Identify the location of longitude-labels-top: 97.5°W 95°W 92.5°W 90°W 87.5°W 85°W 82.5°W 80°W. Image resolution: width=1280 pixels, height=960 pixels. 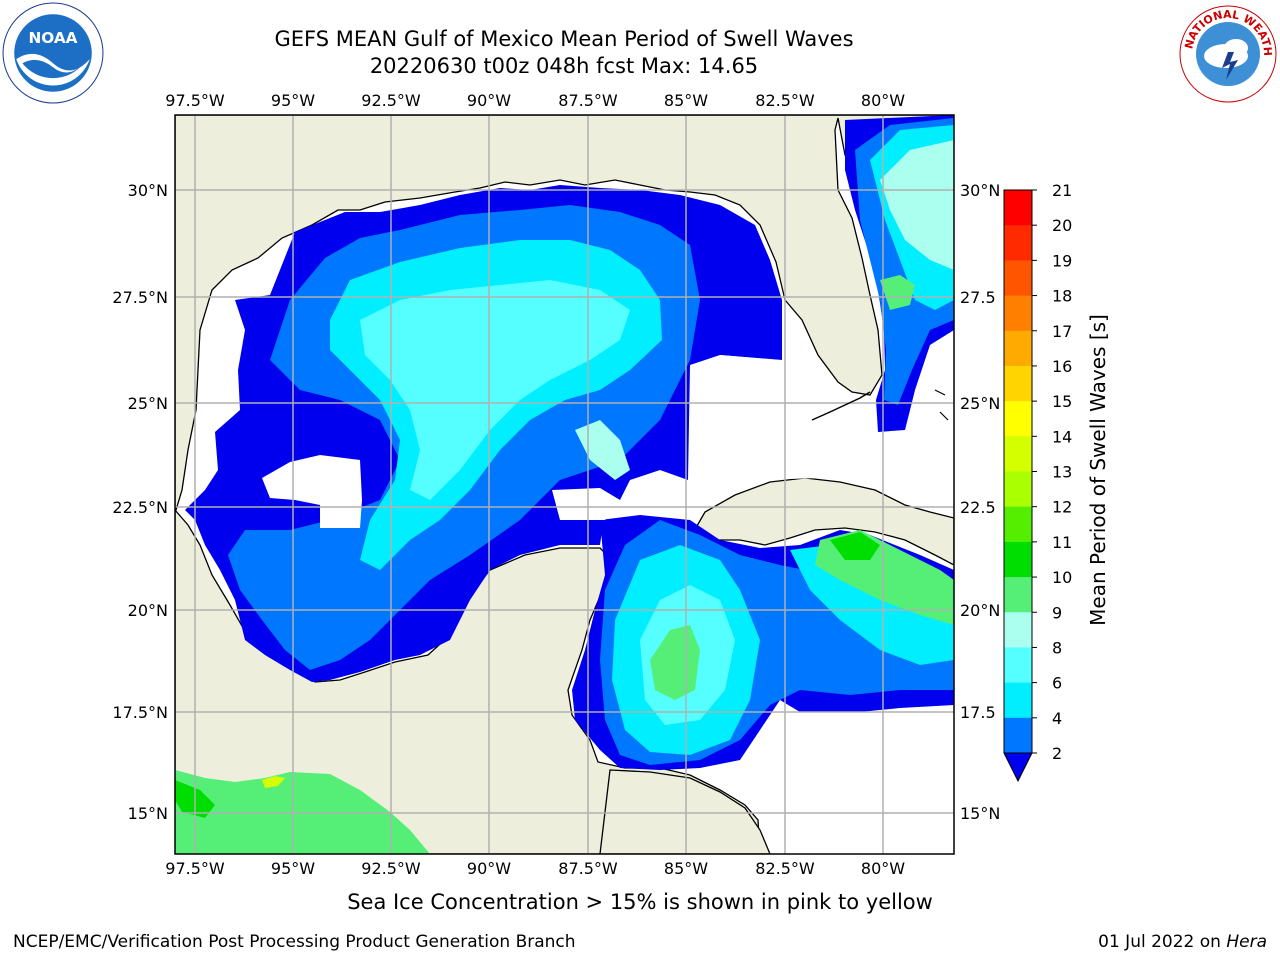
(535, 100).